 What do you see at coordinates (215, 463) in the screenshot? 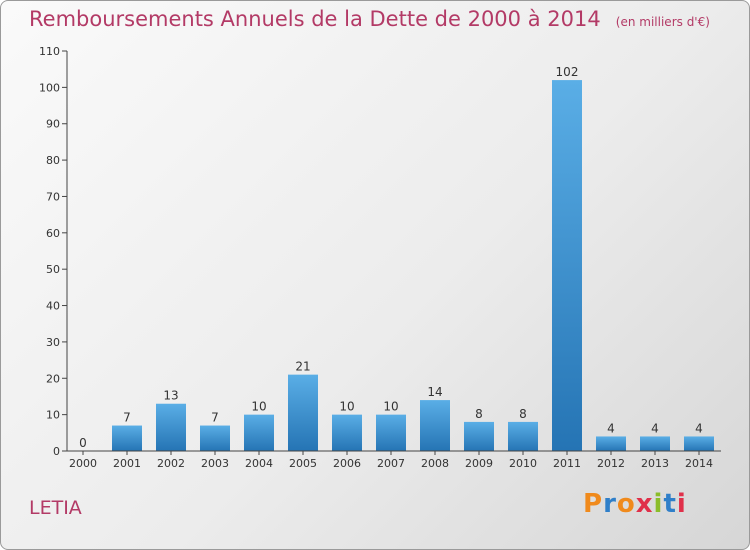
I see `x-tick-label: 2003` at bounding box center [215, 463].